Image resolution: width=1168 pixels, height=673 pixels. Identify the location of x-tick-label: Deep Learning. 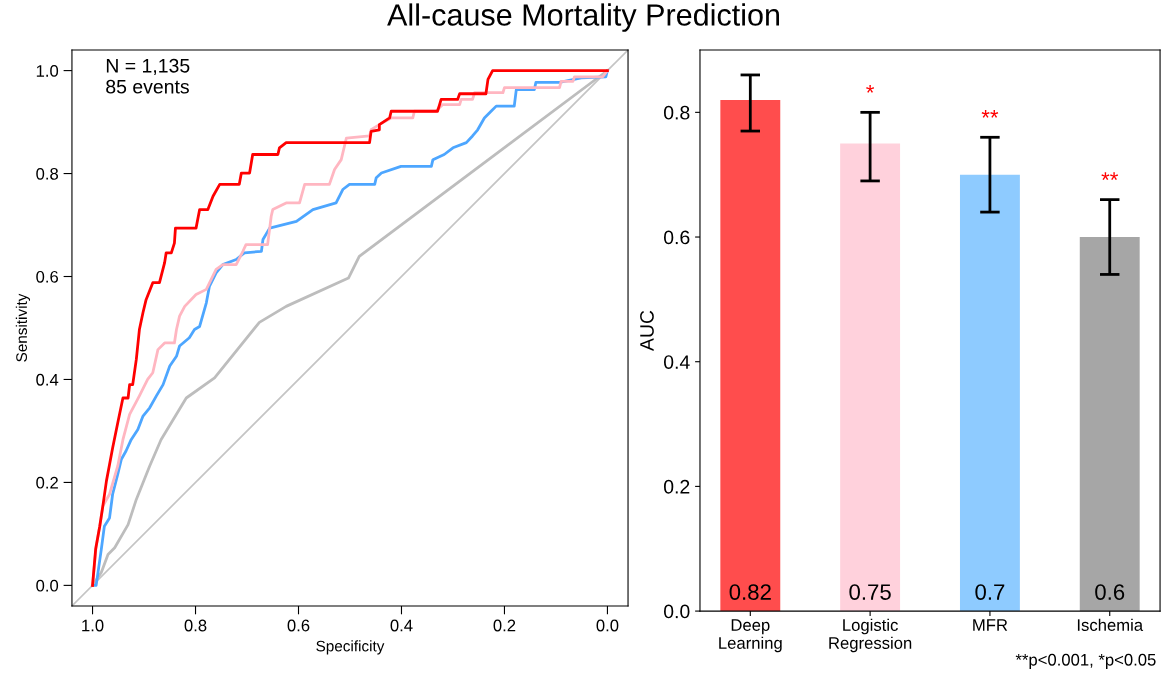
(750, 636).